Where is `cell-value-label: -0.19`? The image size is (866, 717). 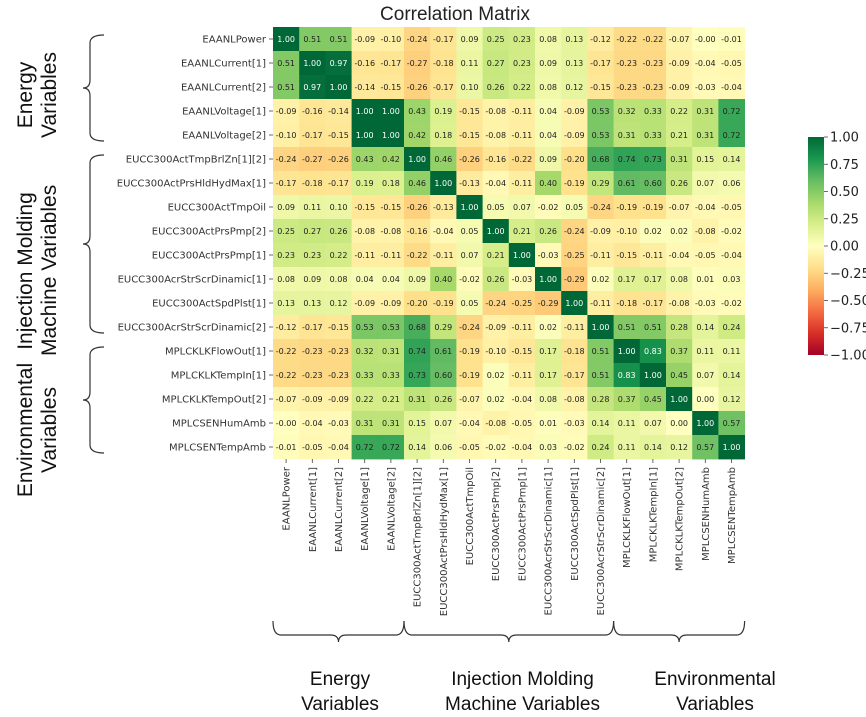 cell-value-label: -0.19 is located at coordinates (653, 207).